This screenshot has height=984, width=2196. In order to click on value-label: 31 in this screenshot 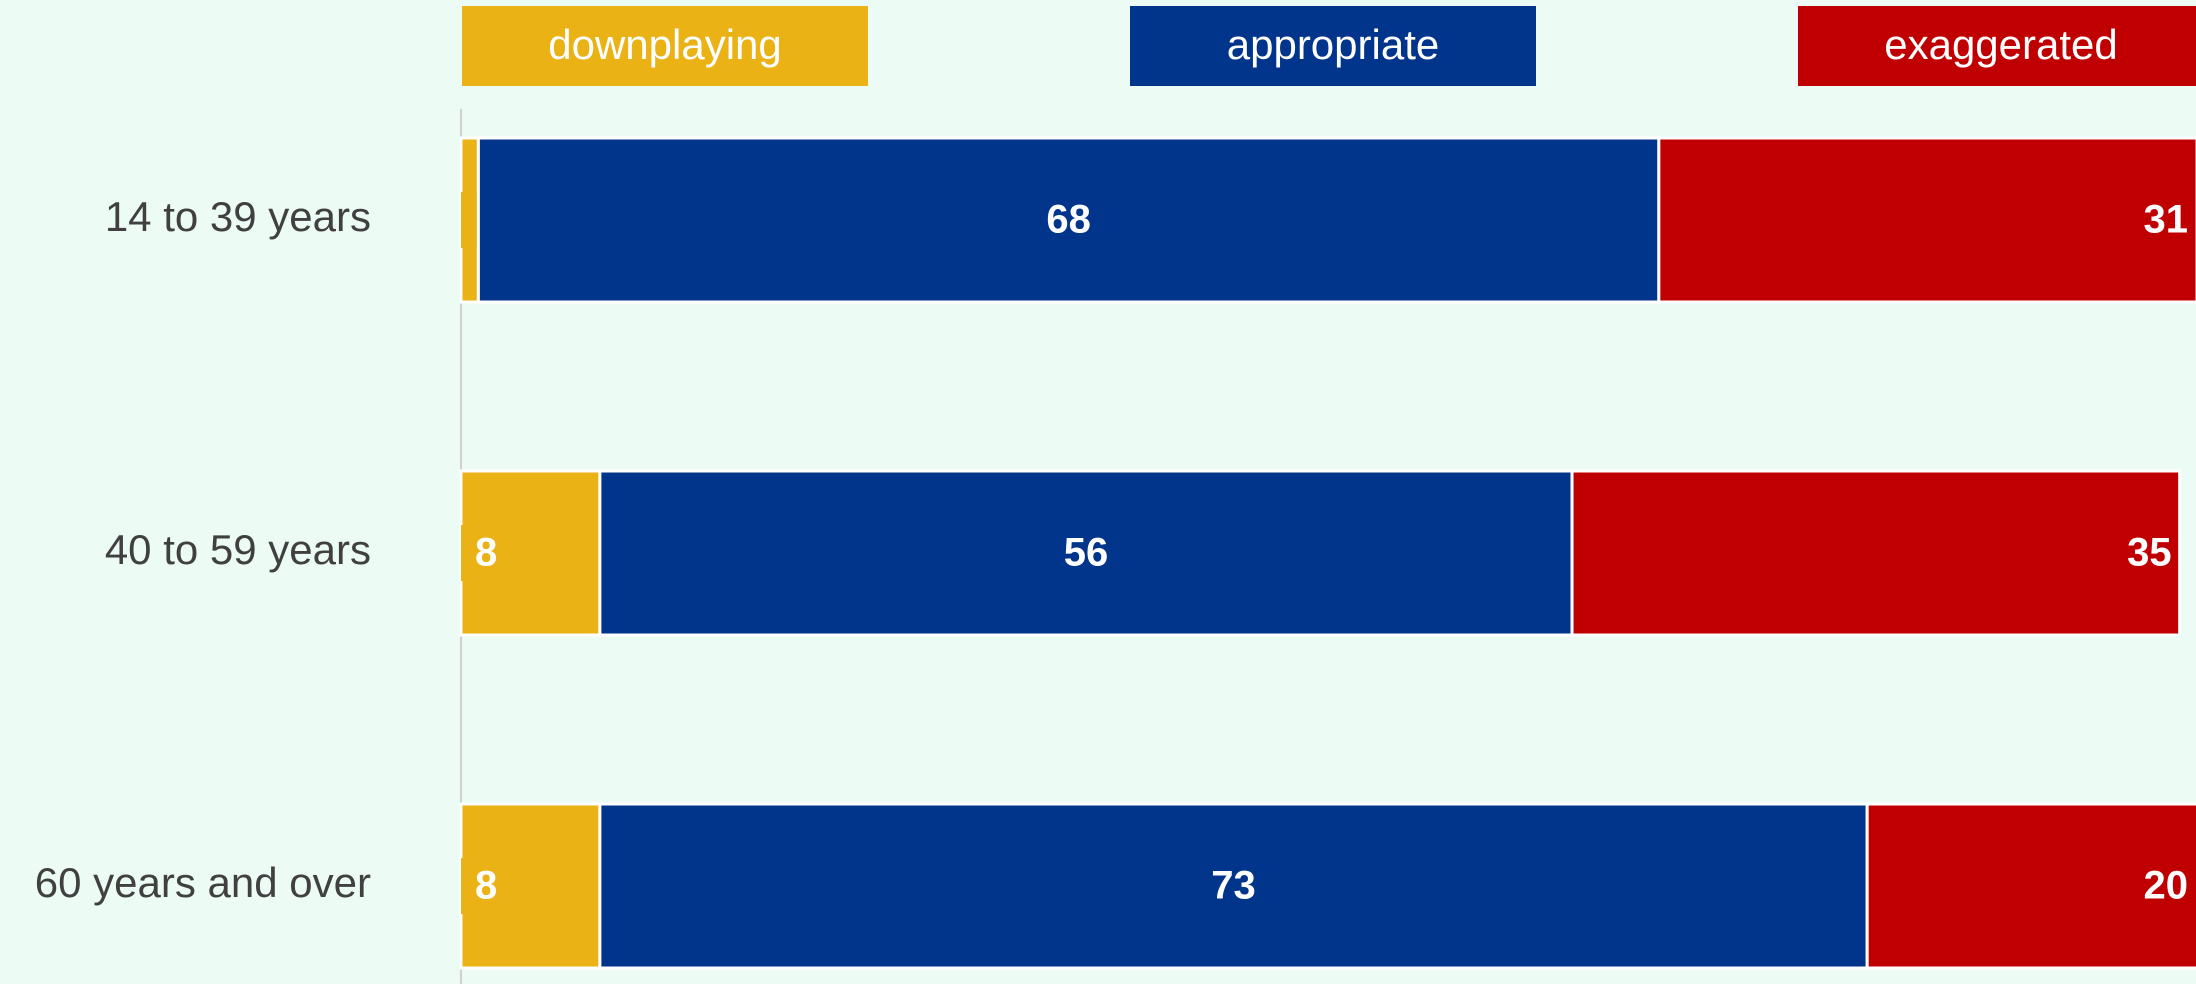, I will do `click(2166, 220)`.